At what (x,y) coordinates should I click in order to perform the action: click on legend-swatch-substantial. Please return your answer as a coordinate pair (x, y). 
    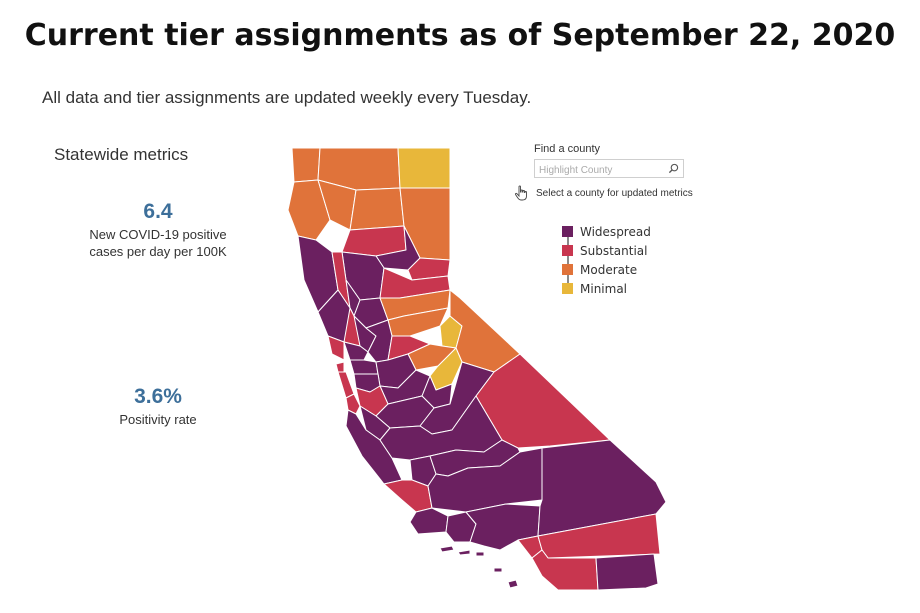
    Looking at the image, I should click on (567, 250).